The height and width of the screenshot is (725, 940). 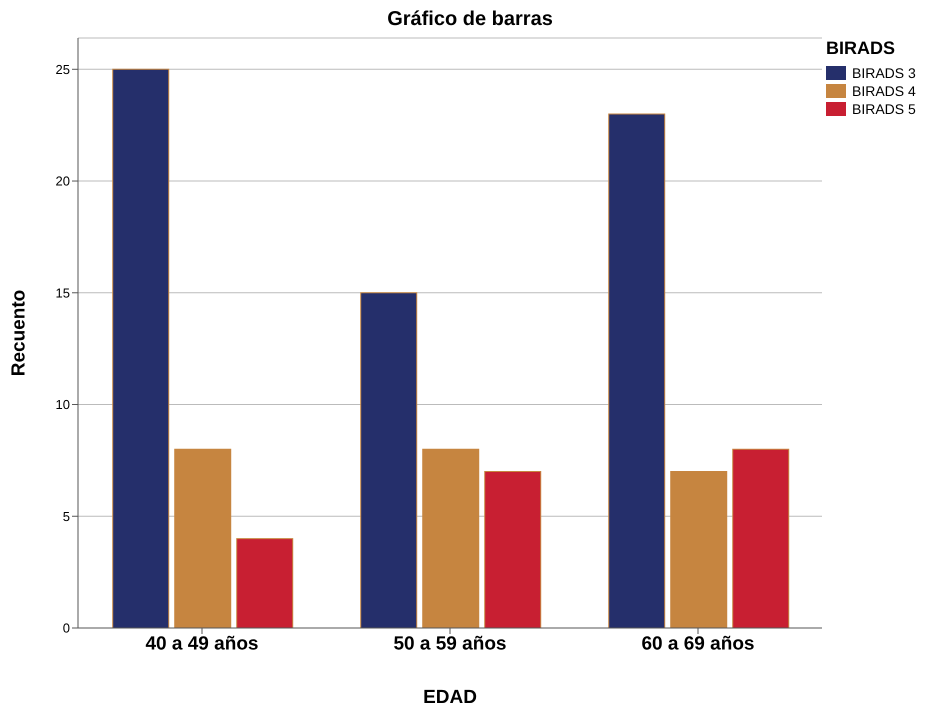 I want to click on x-axis-title: EDAD, so click(x=450, y=697).